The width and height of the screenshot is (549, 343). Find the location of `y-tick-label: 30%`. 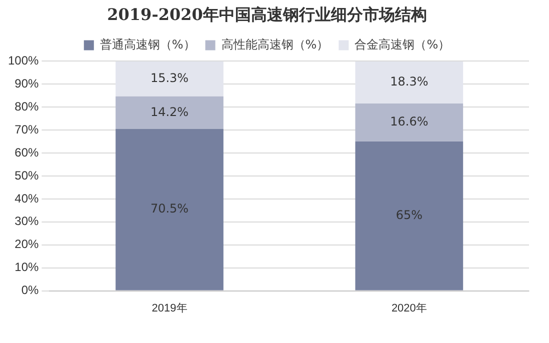

y-tick-label: 30% is located at coordinates (27, 221).